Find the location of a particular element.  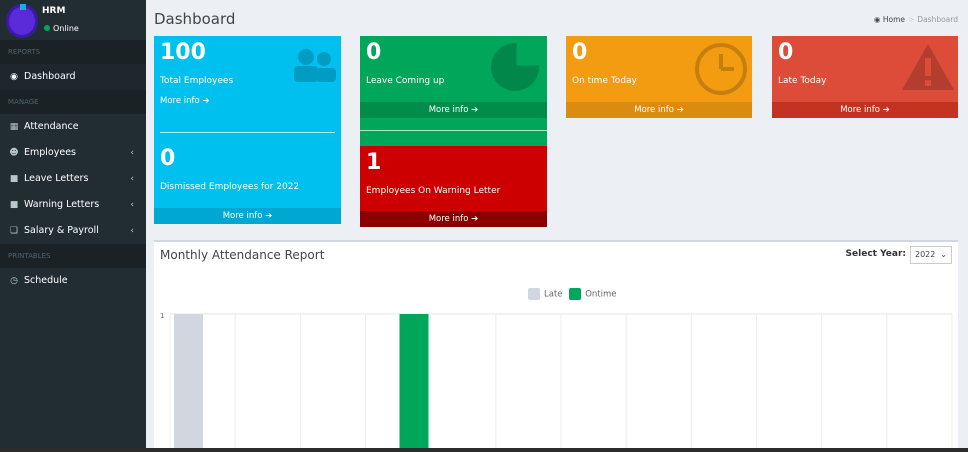

clock-icon is located at coordinates (721, 69).